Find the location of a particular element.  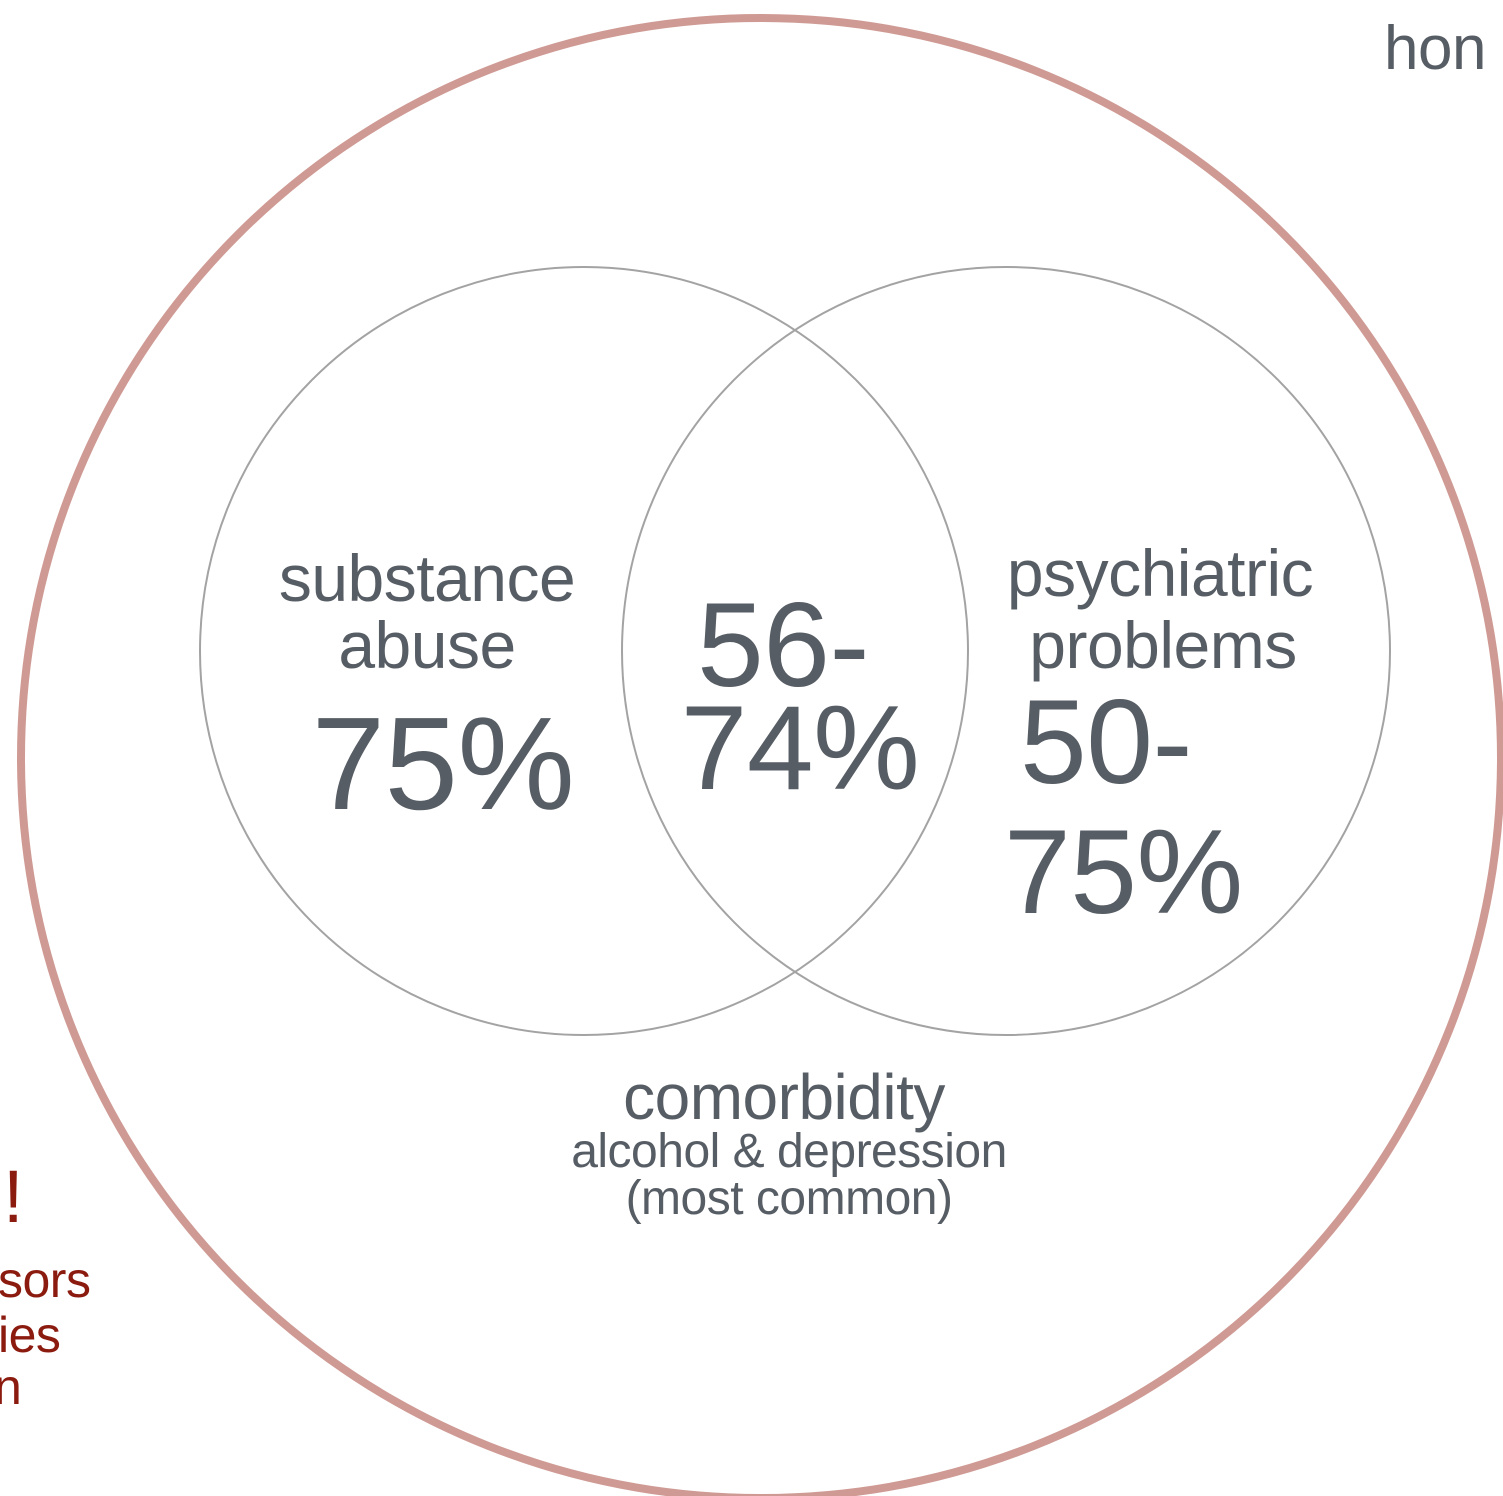

overlap-value-line2: 74% is located at coordinates (800, 748).